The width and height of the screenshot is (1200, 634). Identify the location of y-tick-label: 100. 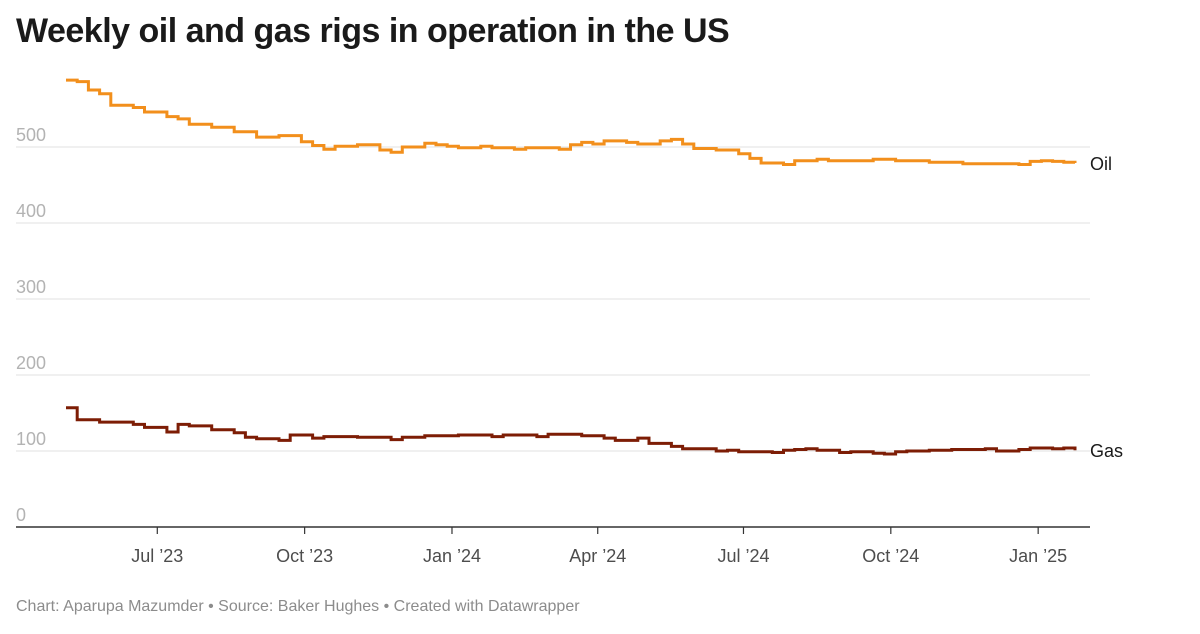
(31, 439).